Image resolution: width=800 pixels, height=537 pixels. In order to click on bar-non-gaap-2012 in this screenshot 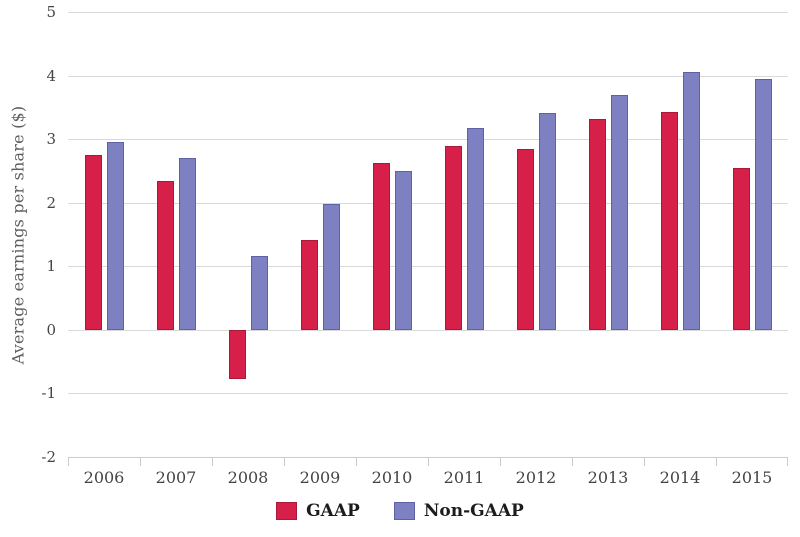, I will do `click(547, 221)`.